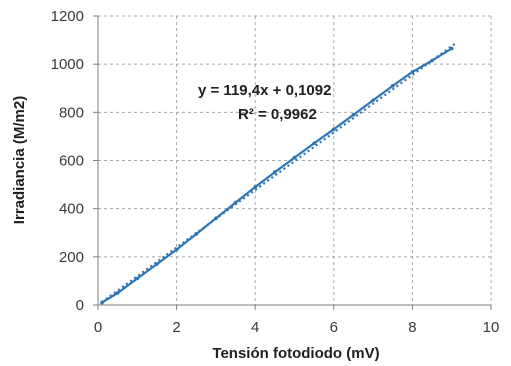  Describe the element at coordinates (19, 160) in the screenshot. I see `y-axis-title: Irradiancia (M/m2)` at that location.